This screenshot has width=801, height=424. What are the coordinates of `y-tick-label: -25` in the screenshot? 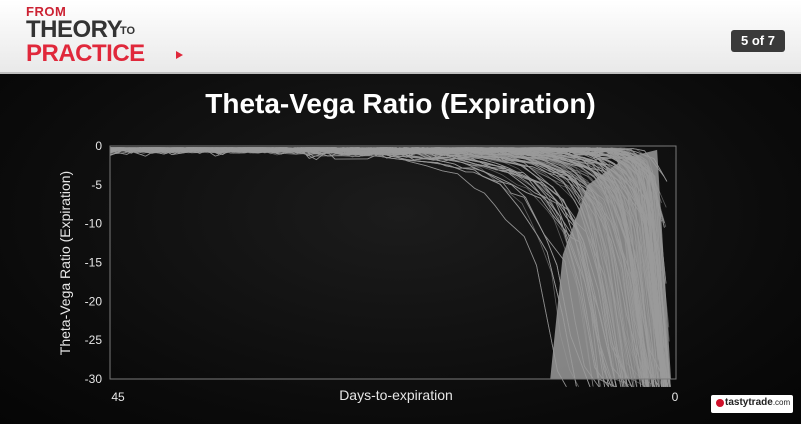 It's located at (94, 340).